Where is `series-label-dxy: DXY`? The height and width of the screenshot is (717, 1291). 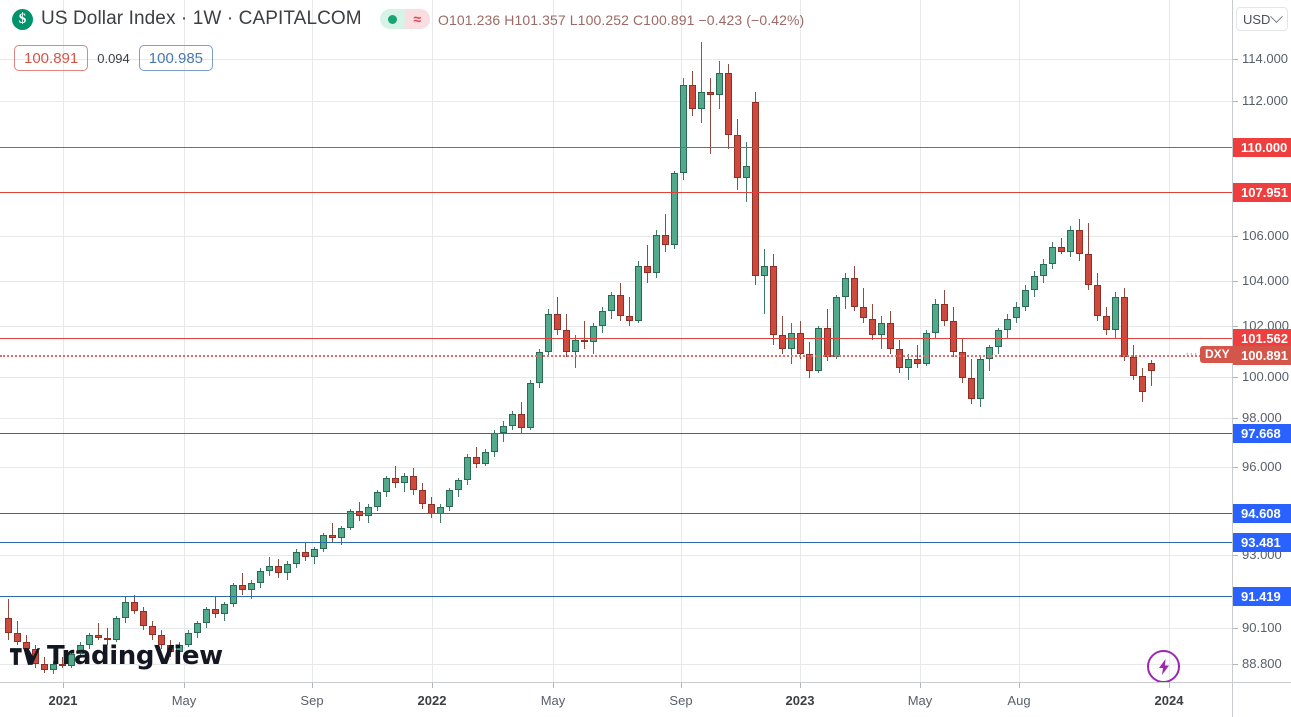 series-label-dxy: DXY is located at coordinates (1217, 354).